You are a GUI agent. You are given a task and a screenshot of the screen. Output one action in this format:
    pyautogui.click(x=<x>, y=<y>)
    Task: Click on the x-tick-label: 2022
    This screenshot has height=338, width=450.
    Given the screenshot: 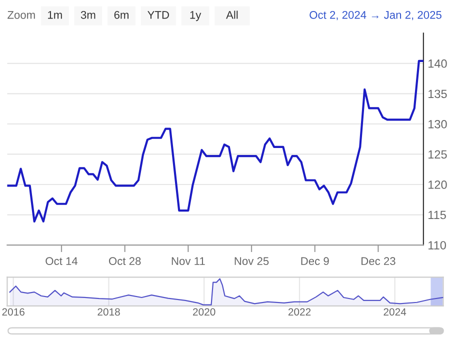 What is the action you would take?
    pyautogui.click(x=299, y=312)
    